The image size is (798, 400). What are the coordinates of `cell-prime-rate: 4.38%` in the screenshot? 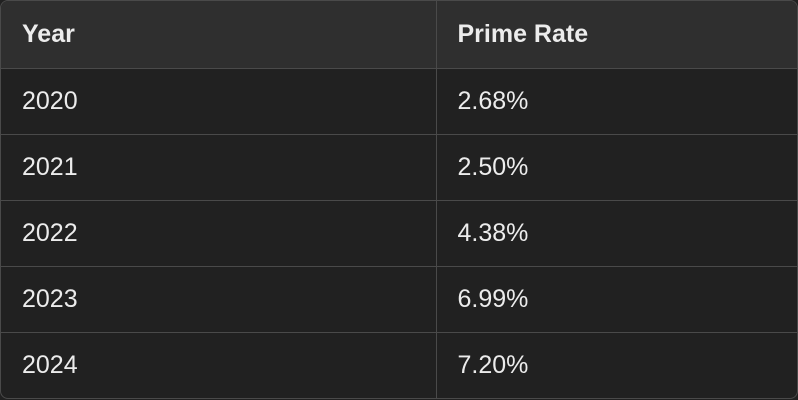 It's located at (616, 232).